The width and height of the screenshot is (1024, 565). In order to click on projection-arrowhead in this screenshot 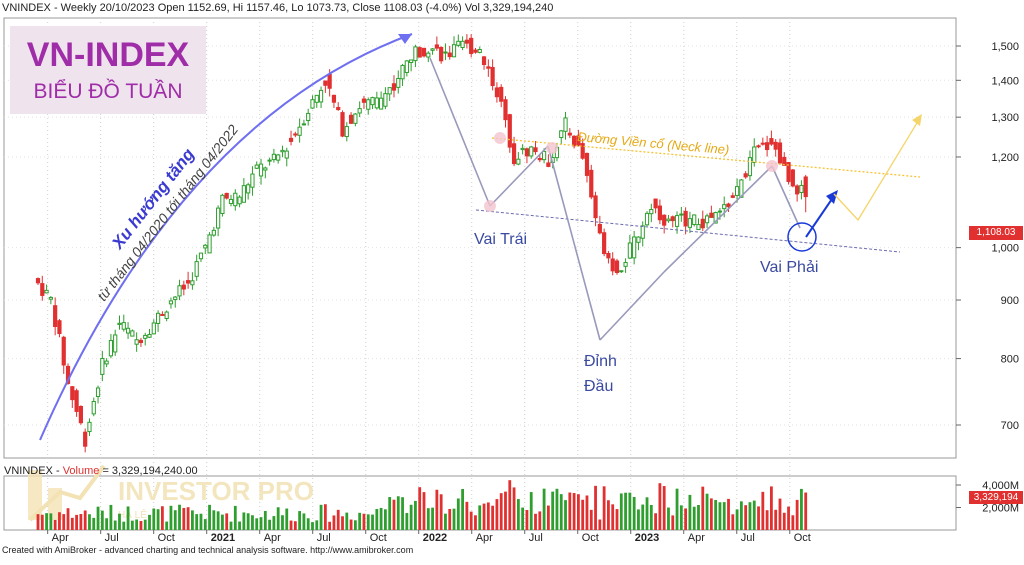, I will do `click(917, 120)`.